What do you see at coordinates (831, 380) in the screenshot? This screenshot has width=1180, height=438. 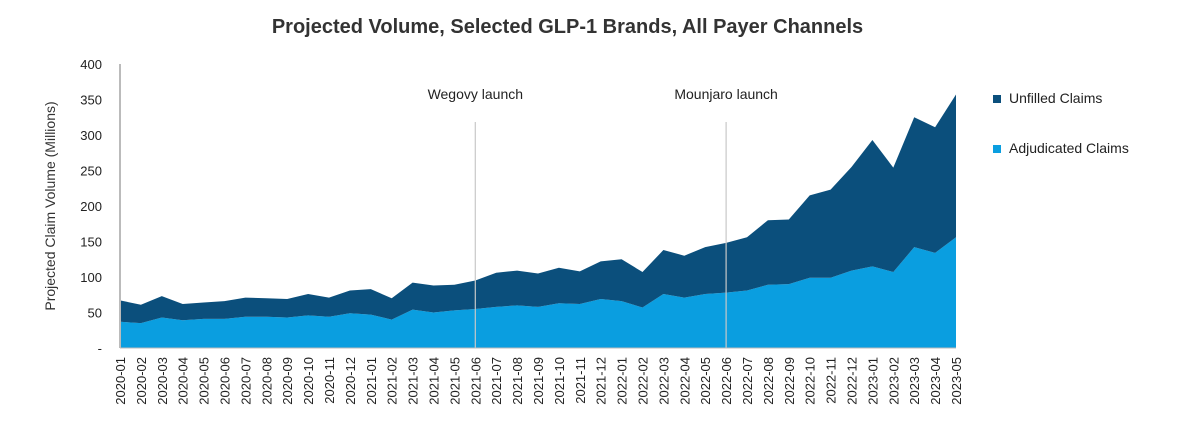 I see `x-tick-label: 2022-11` at bounding box center [831, 380].